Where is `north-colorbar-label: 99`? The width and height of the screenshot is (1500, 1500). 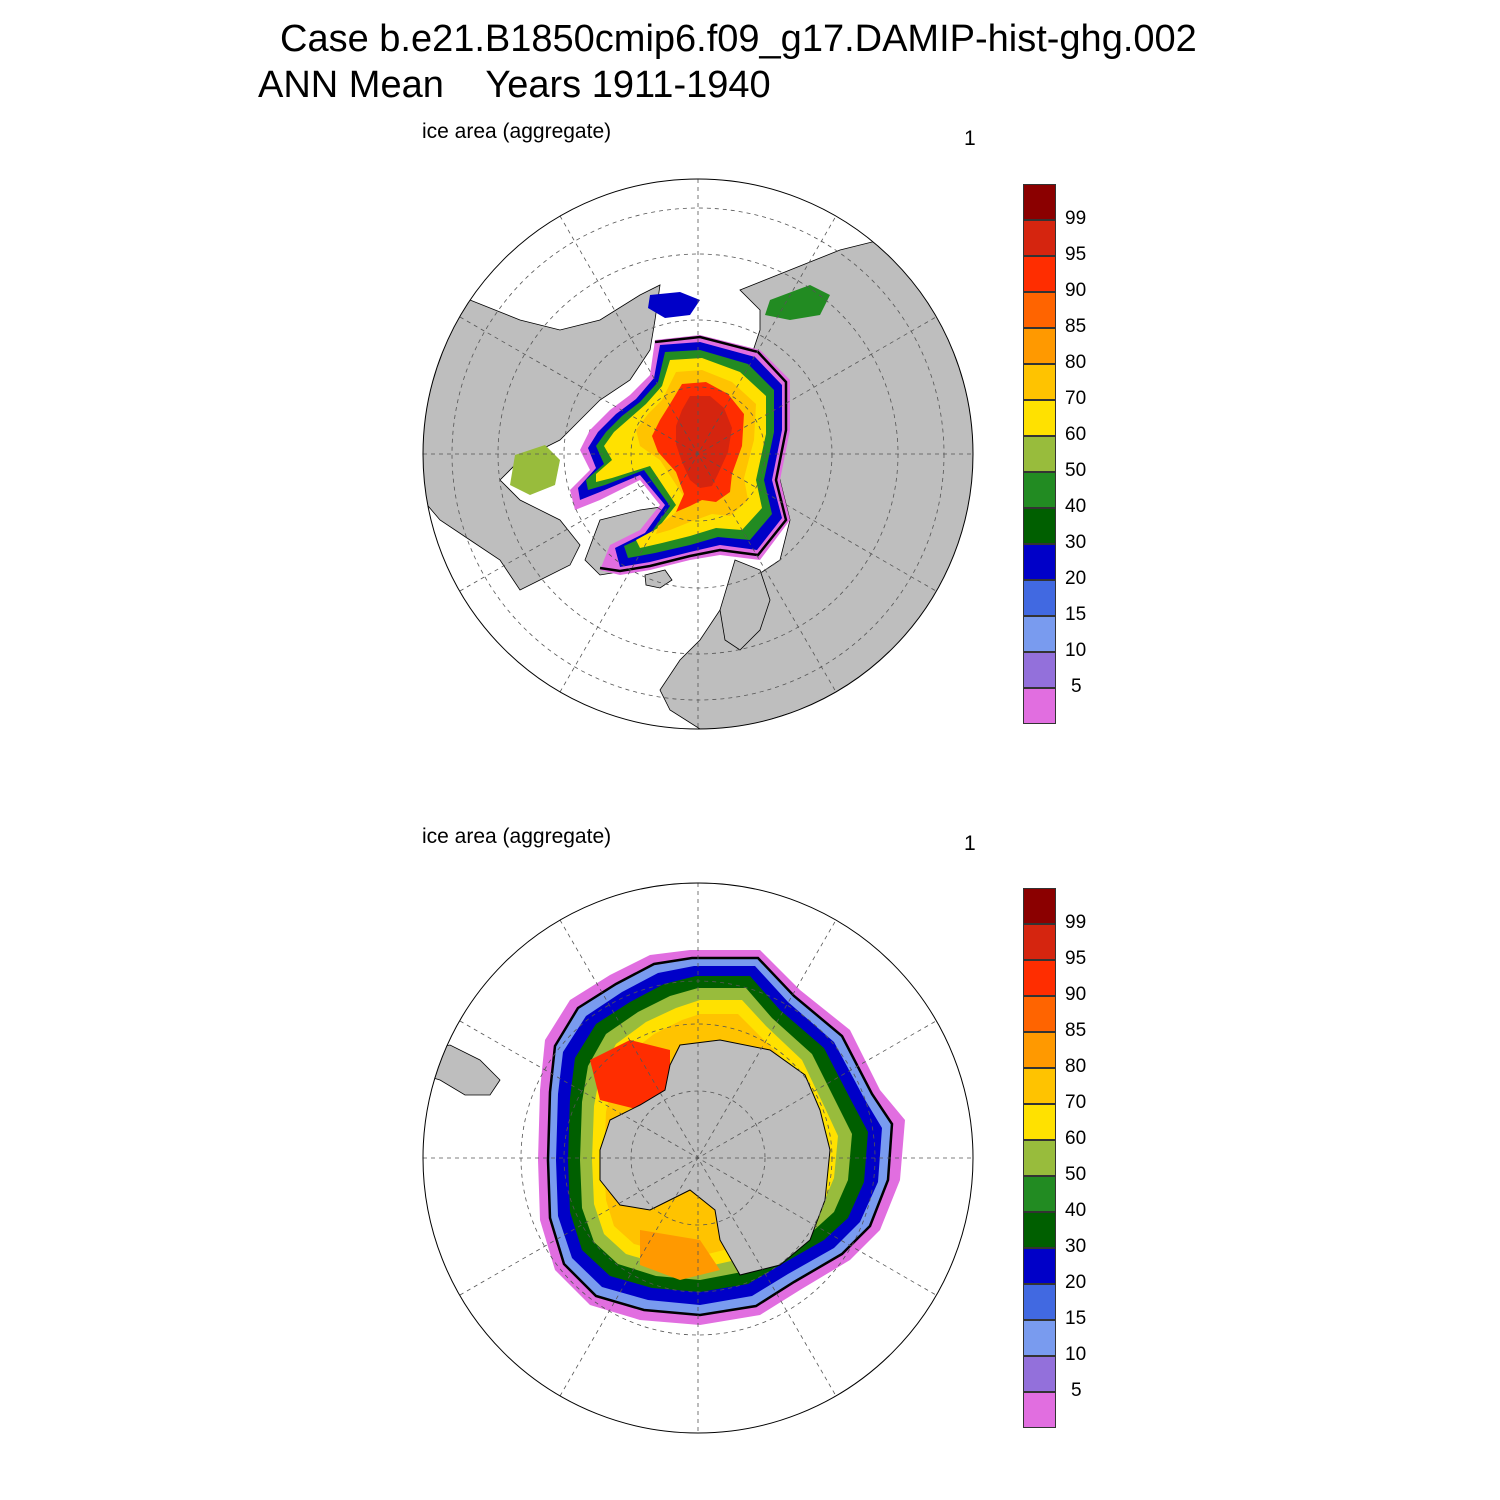
north-colorbar-label: 99 is located at coordinates (1076, 218).